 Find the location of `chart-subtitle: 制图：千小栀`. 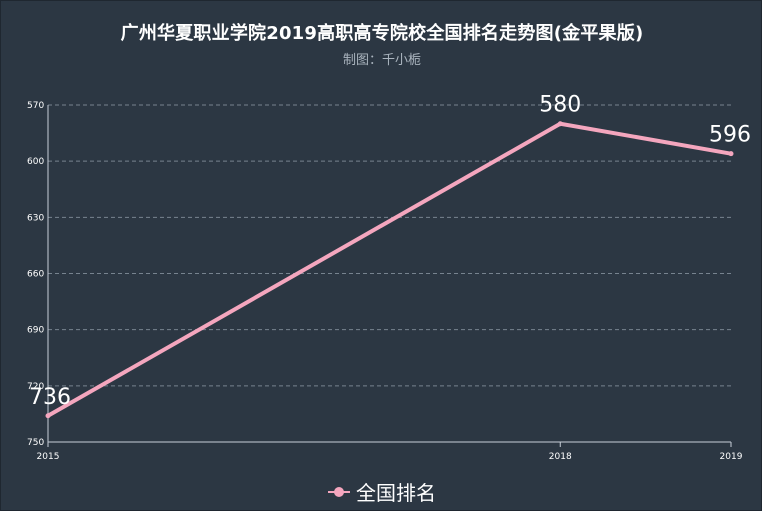

chart-subtitle: 制图：千小栀 is located at coordinates (381, 60).